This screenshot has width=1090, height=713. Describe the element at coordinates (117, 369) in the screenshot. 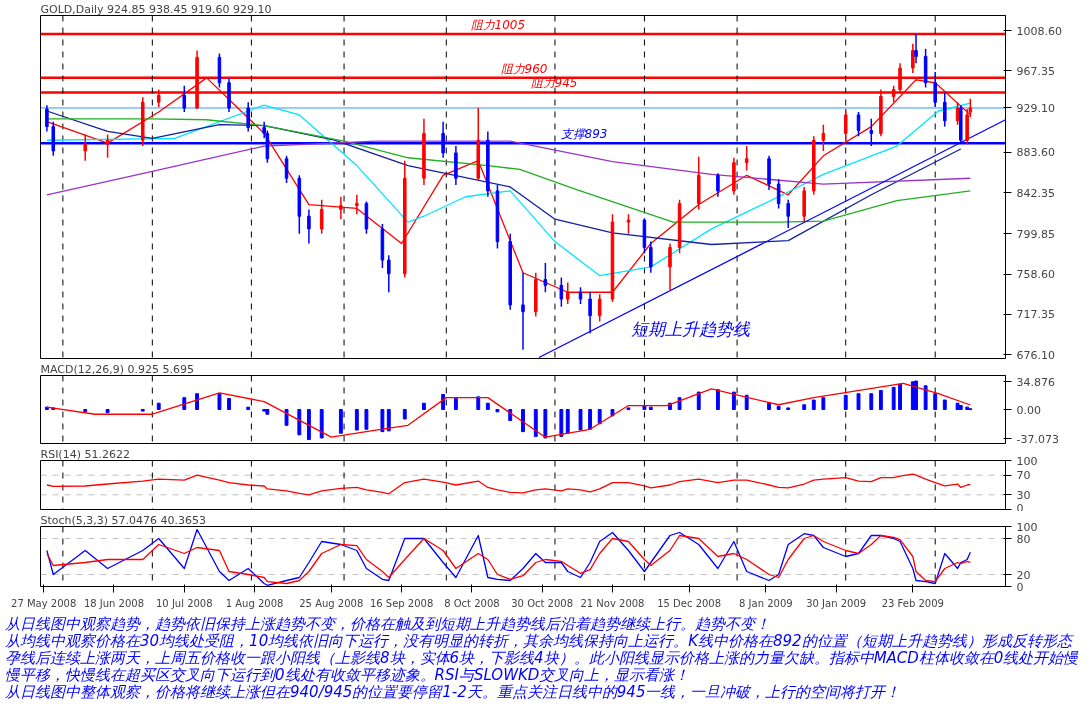

I see `chart-title: MACD(12,26,9) 0.925 5.695` at that location.